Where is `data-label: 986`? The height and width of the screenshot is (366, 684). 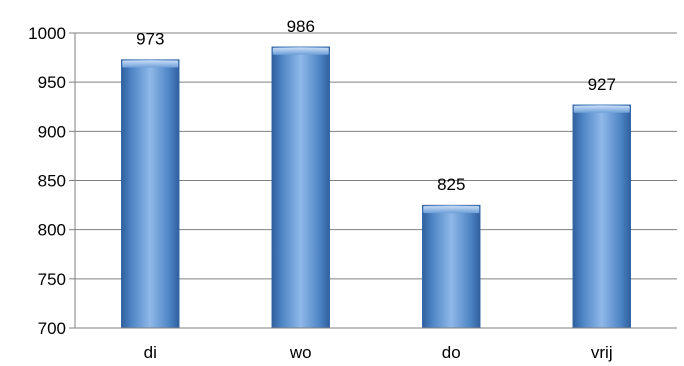 data-label: 986 is located at coordinates (301, 26).